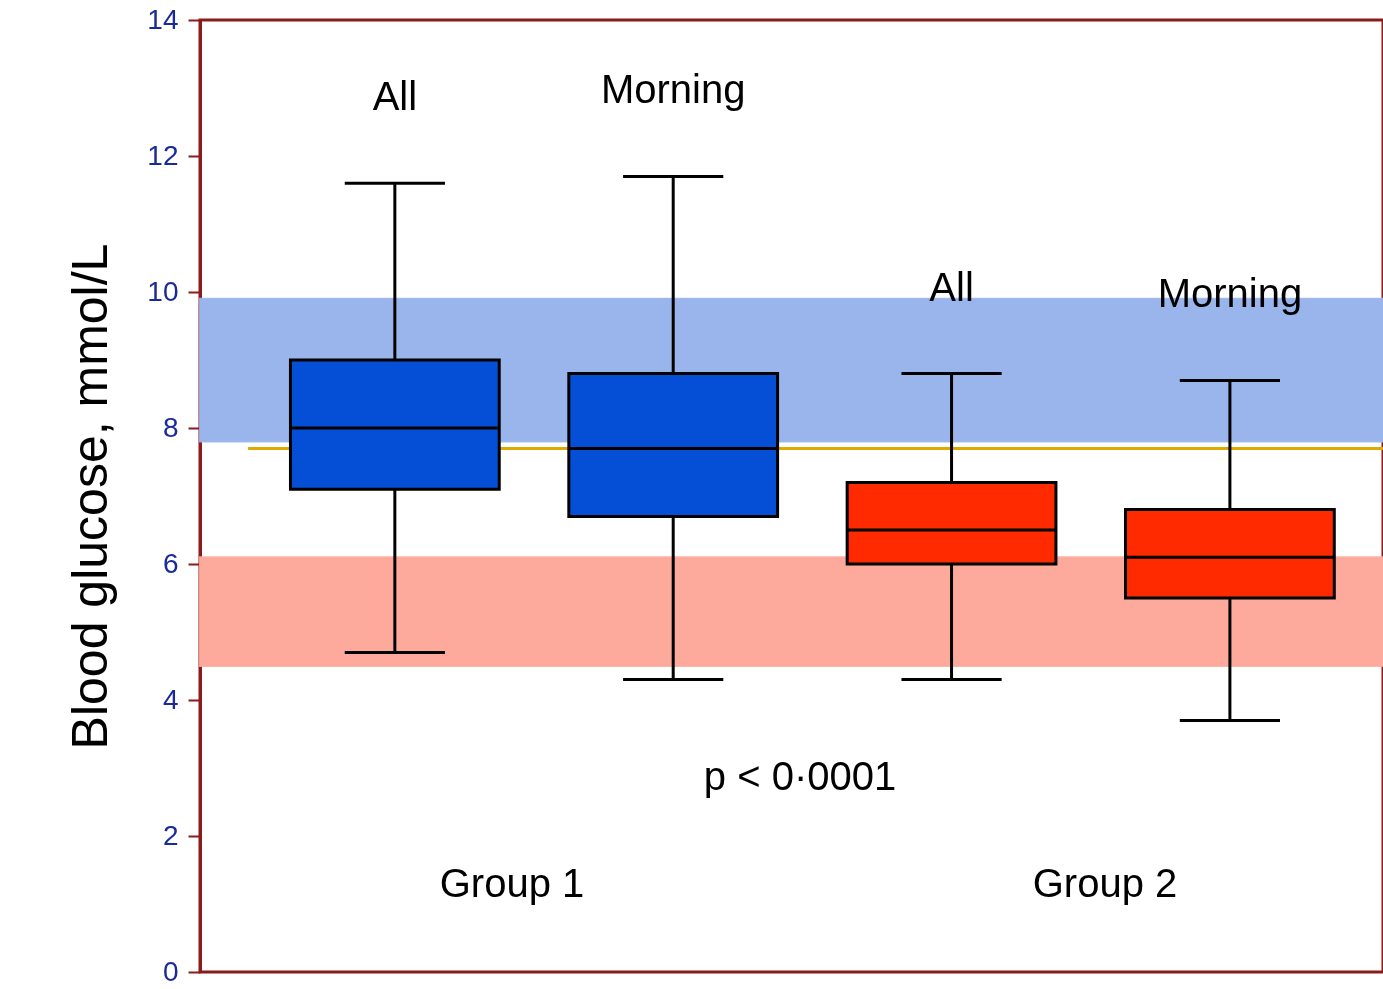  I want to click on y-tick-label: 12, so click(163, 155).